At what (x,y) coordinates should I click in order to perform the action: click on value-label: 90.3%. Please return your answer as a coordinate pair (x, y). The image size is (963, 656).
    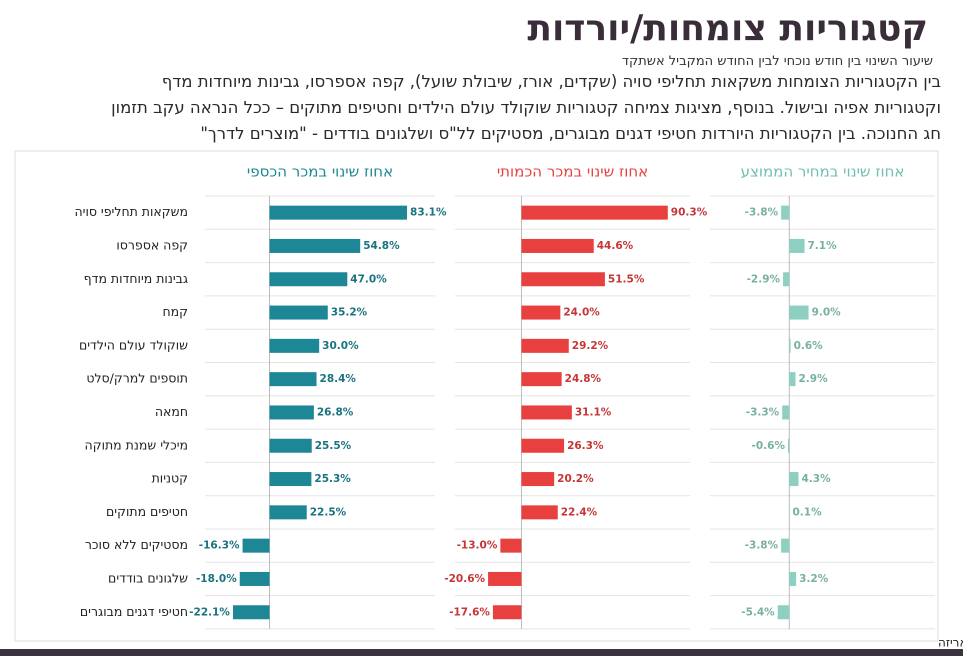
    Looking at the image, I should click on (689, 213).